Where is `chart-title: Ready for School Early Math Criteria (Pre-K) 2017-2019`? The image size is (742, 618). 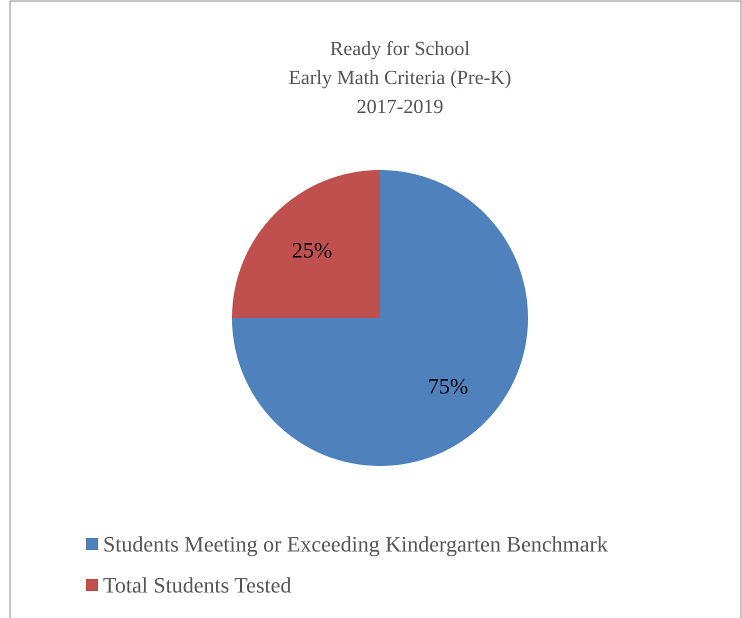 chart-title: Ready for School Early Math Criteria (Pre-K) 2017-2019 is located at coordinates (400, 78).